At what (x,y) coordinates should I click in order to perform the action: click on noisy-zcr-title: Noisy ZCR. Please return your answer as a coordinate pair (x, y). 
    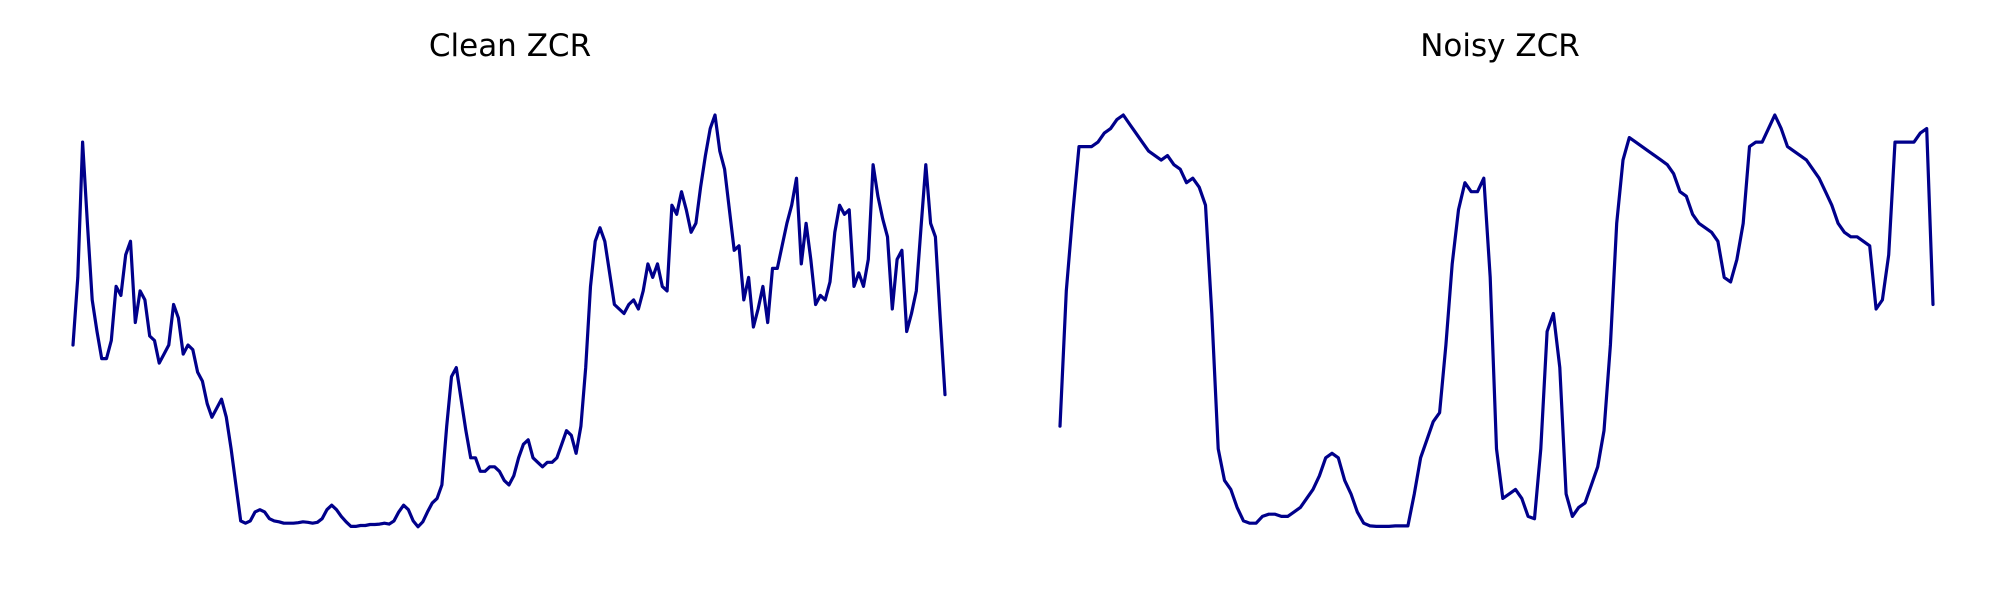
    Looking at the image, I should click on (1500, 46).